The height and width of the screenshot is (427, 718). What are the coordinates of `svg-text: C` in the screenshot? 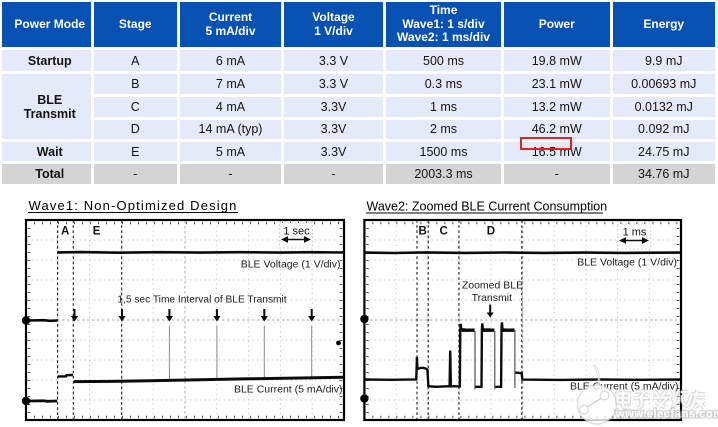 It's located at (443, 232).